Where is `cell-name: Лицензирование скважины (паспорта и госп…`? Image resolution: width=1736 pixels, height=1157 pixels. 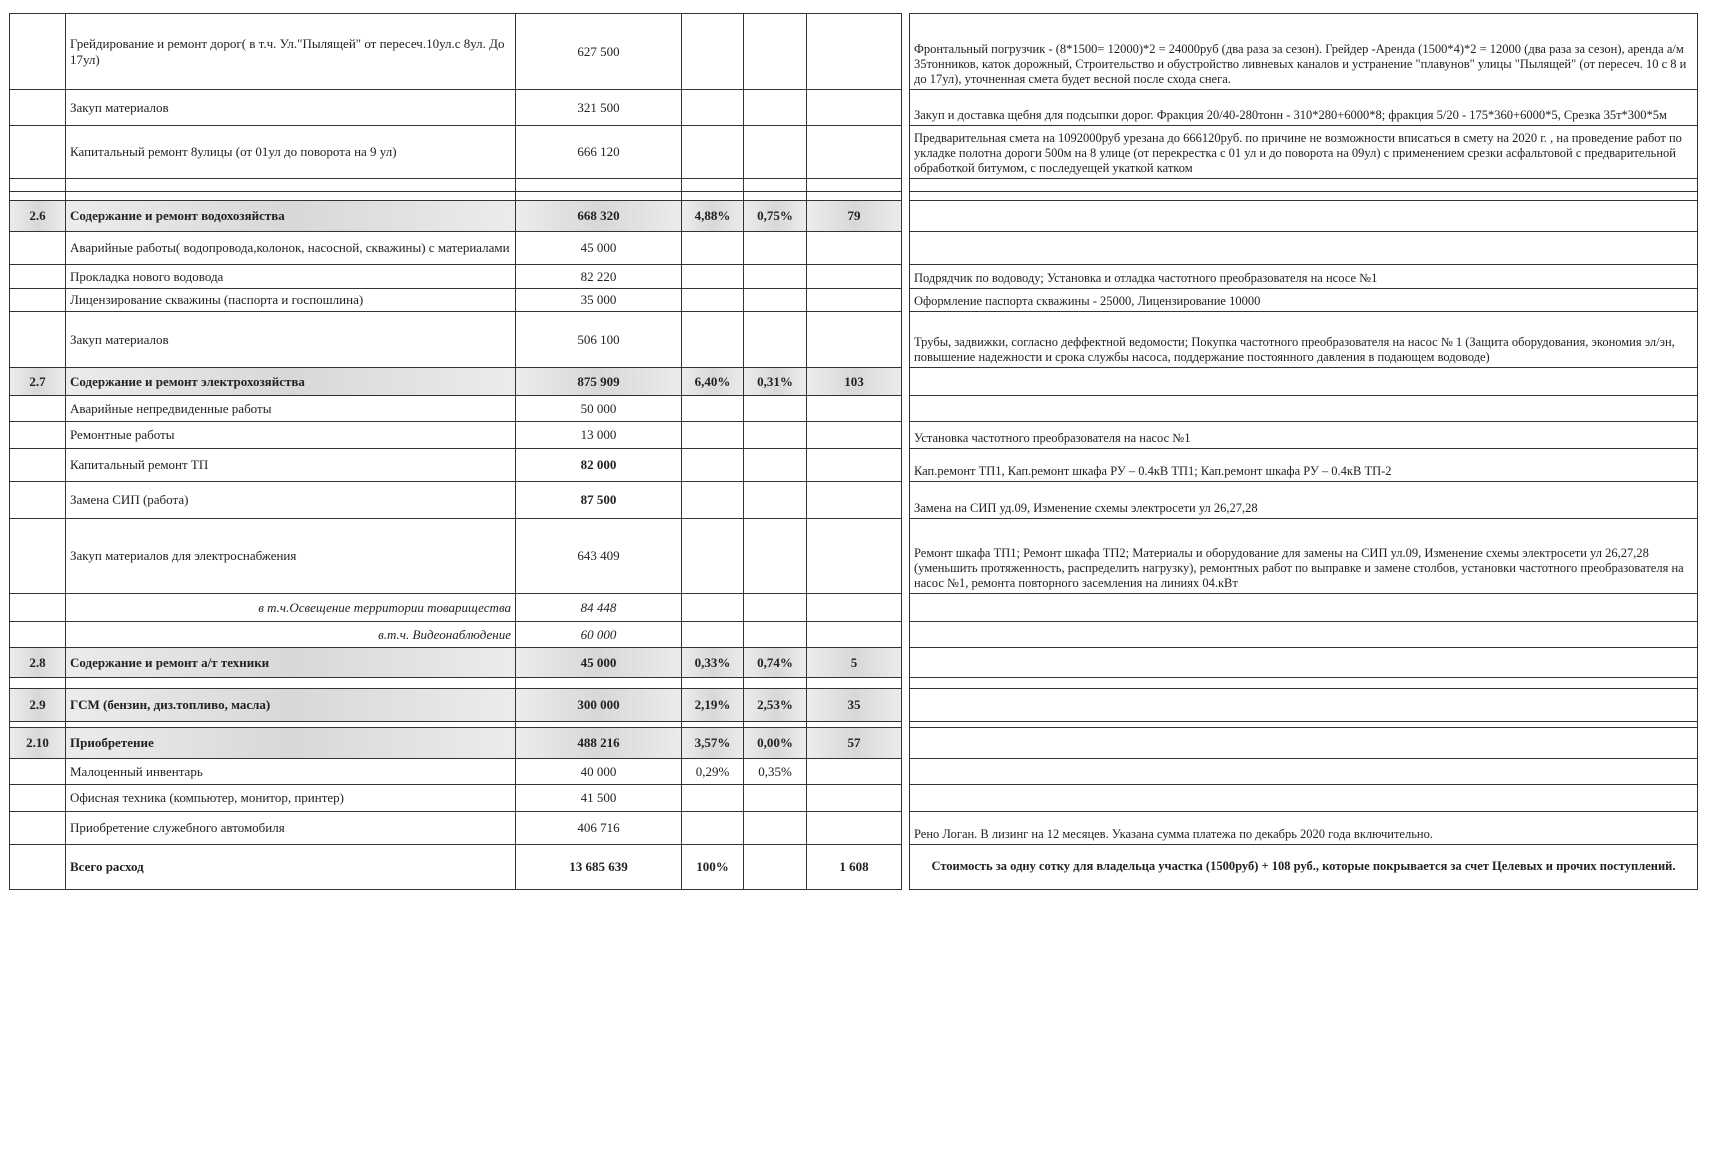 cell-name: Лицензирование скважины (паспорта и госп… is located at coordinates (290, 300).